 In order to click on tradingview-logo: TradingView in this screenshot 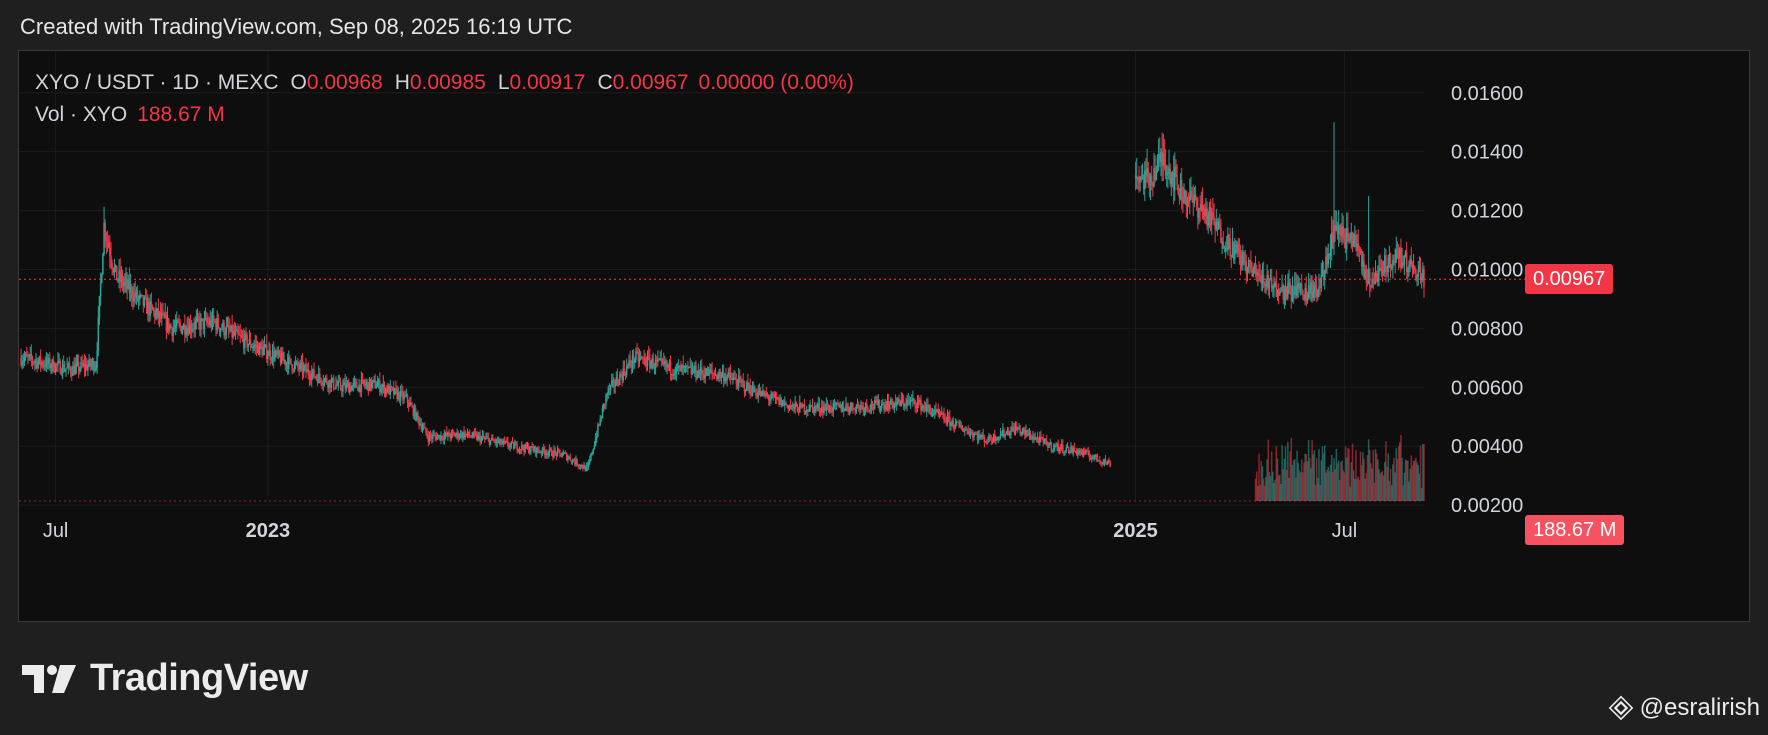, I will do `click(165, 678)`.